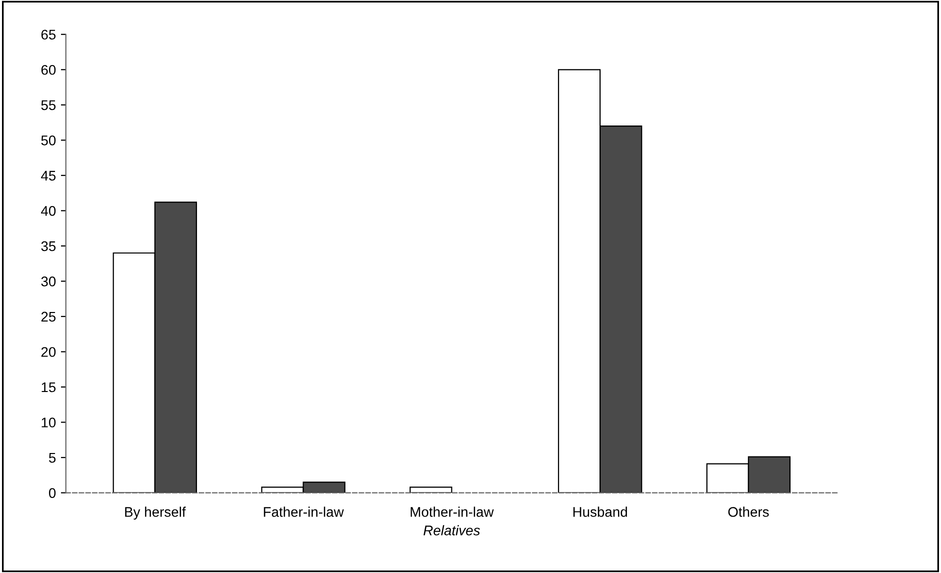 The width and height of the screenshot is (941, 573). I want to click on y-tick-label: 40, so click(48, 211).